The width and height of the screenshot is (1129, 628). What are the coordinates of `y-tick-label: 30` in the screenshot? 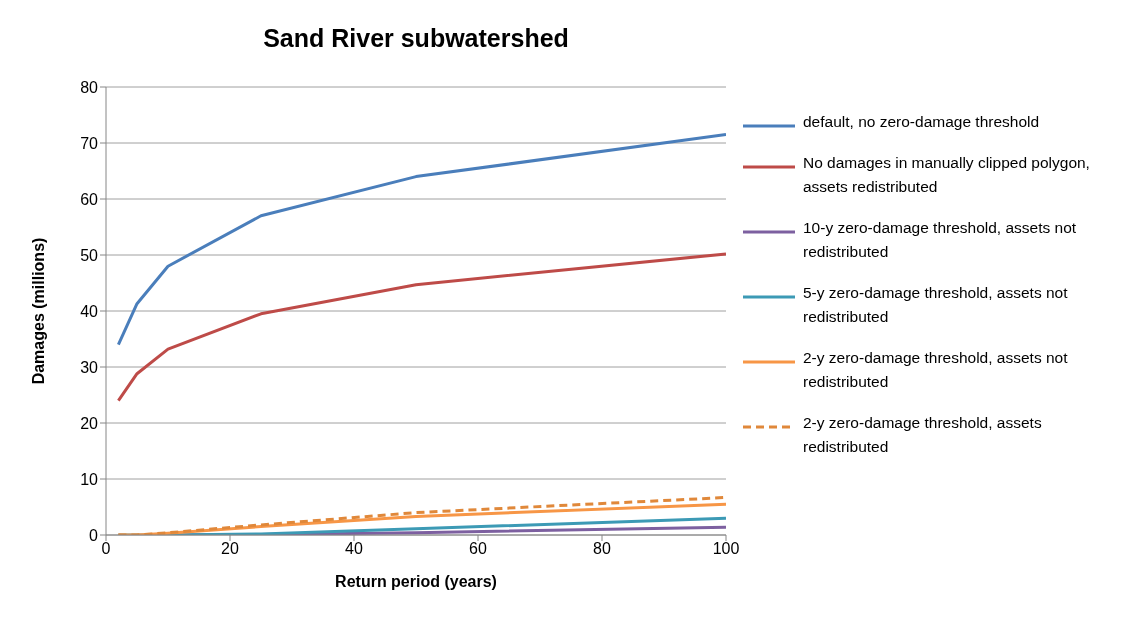 It's located at (89, 367).